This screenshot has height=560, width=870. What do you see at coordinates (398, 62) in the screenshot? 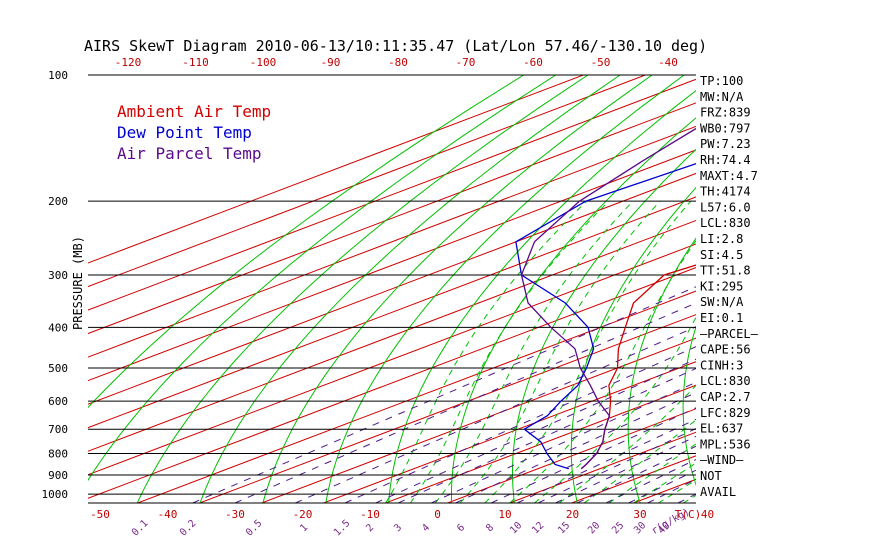
I see `top-temp-tick-label: -80` at bounding box center [398, 62].